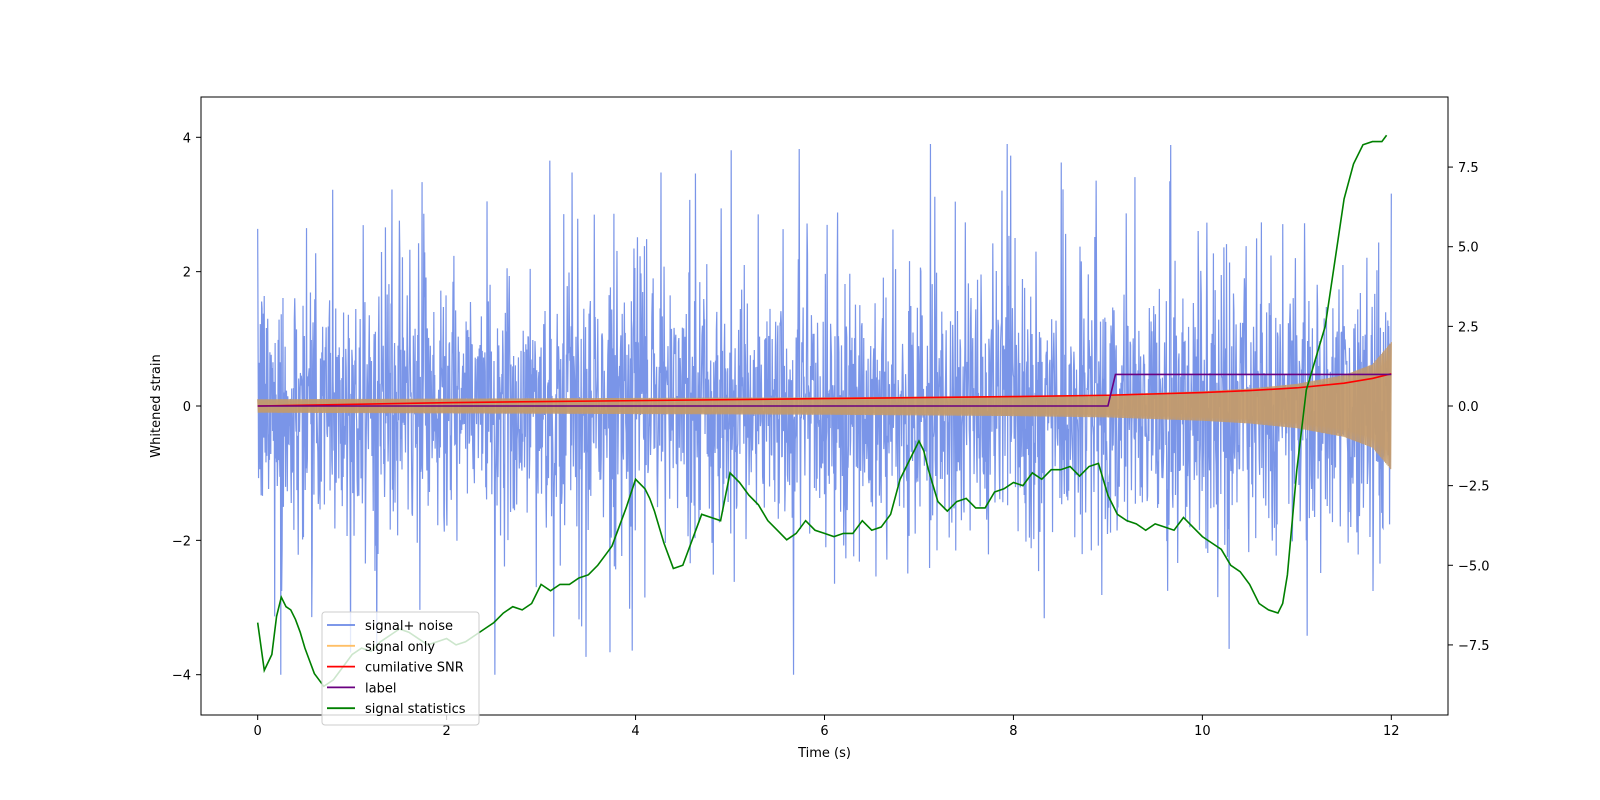 The image size is (1600, 800). What do you see at coordinates (1468, 168) in the screenshot?
I see `y2-tick-label: 7.5` at bounding box center [1468, 168].